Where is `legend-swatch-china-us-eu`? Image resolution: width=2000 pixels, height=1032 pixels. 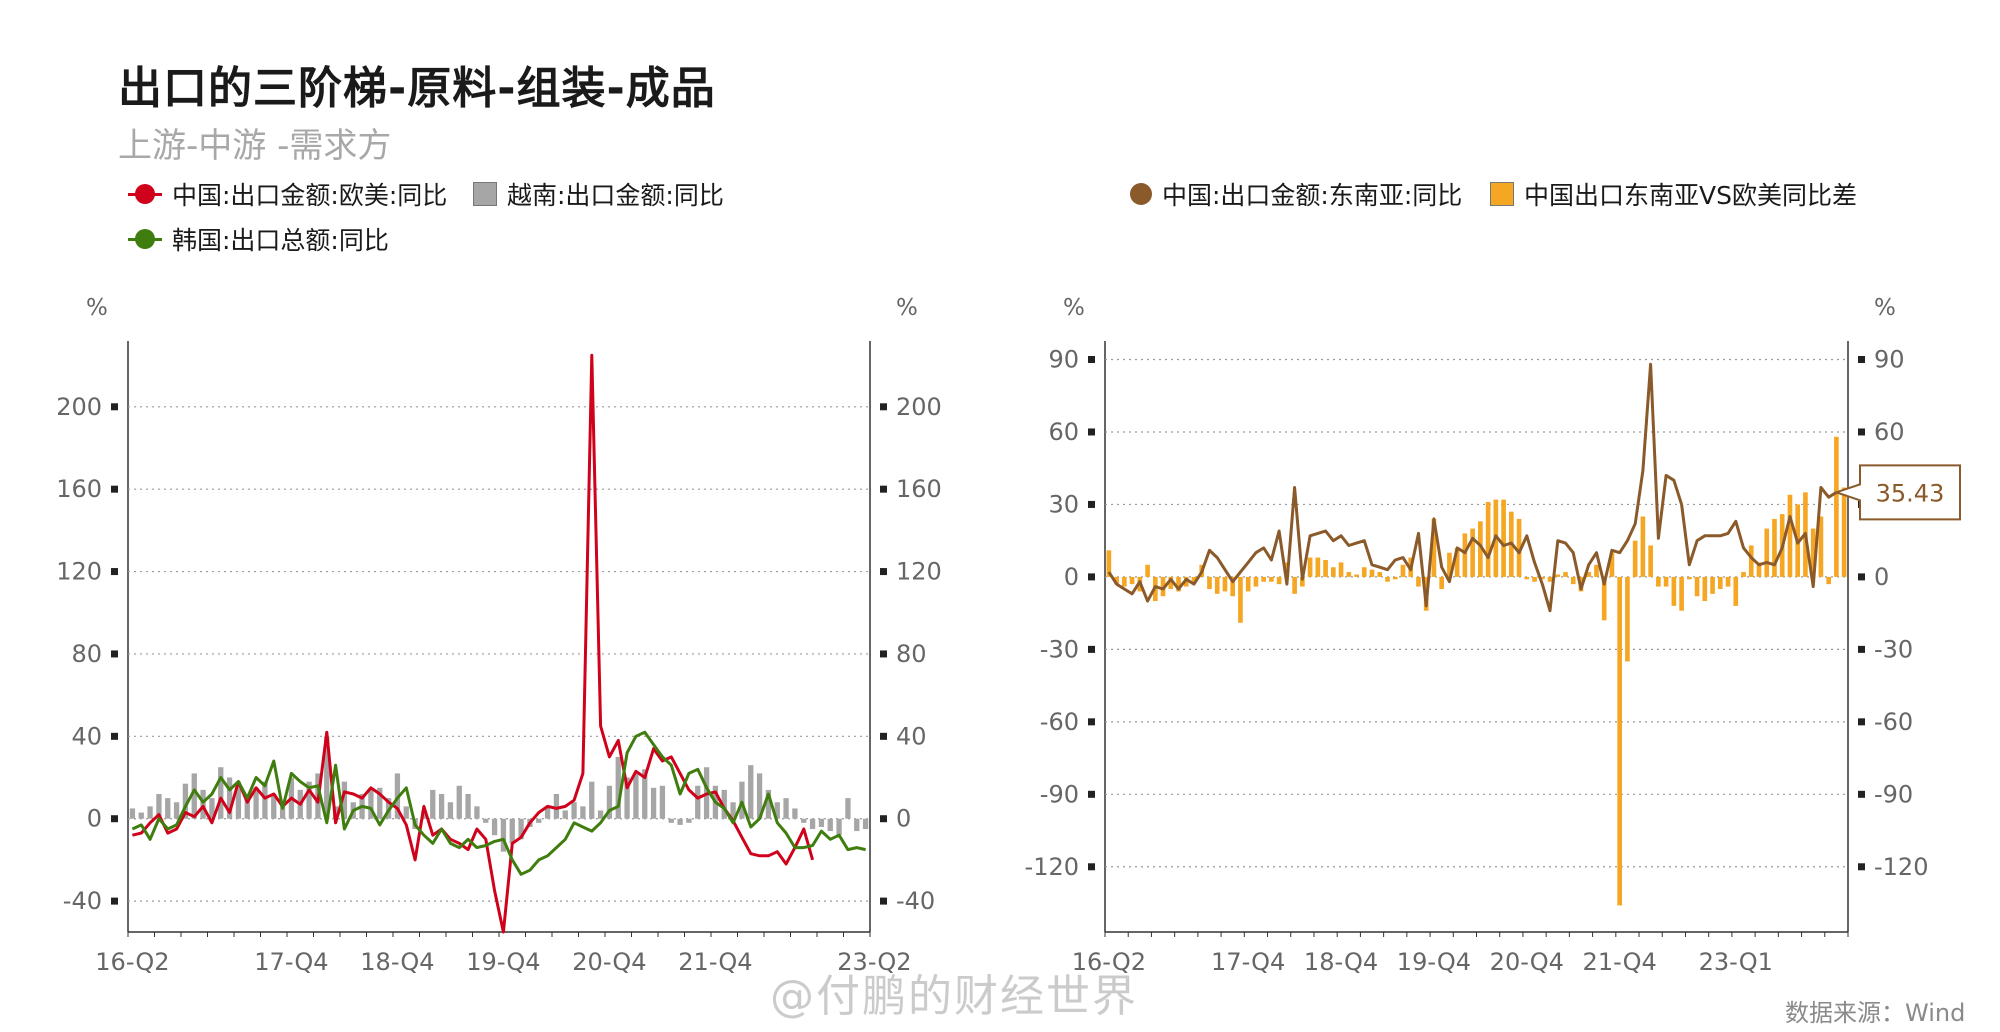 legend-swatch-china-us-eu is located at coordinates (145, 194).